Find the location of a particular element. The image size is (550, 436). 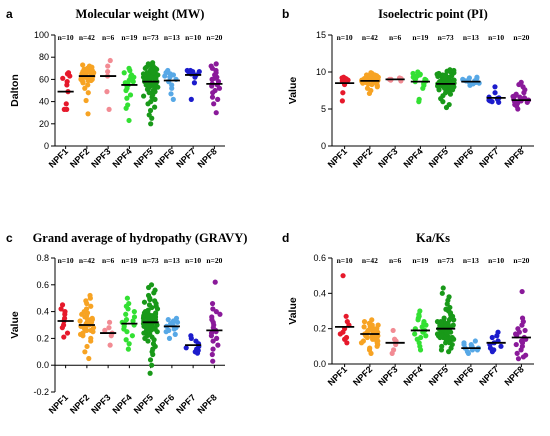

y-tick-label: 5 is located at coordinates (323, 109).